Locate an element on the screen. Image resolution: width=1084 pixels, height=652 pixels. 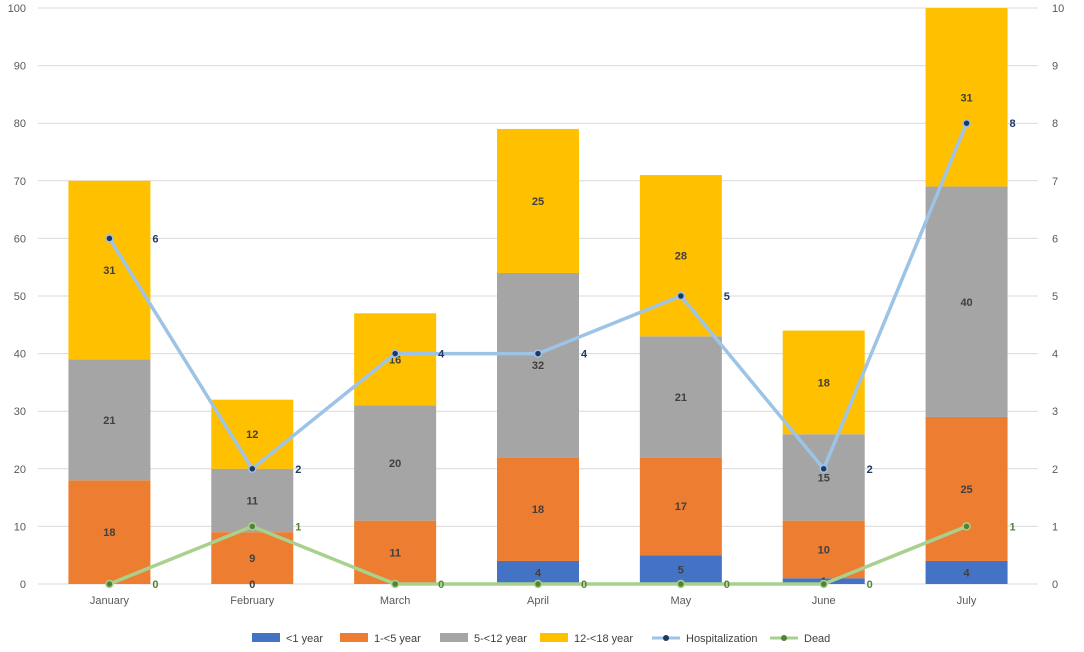
bar-value-label: 0 is located at coordinates (252, 585).